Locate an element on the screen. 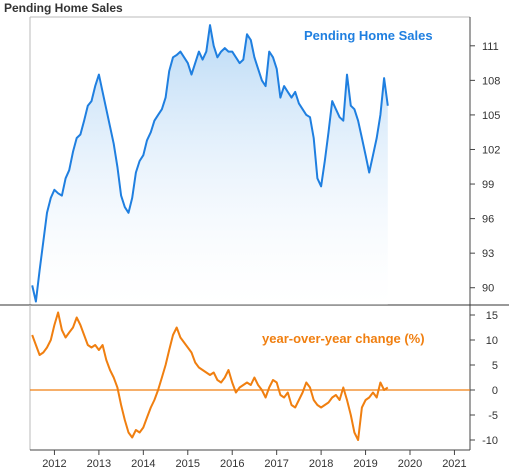 The height and width of the screenshot is (469, 509). chart-title: Pending Home Sales is located at coordinates (63, 8).